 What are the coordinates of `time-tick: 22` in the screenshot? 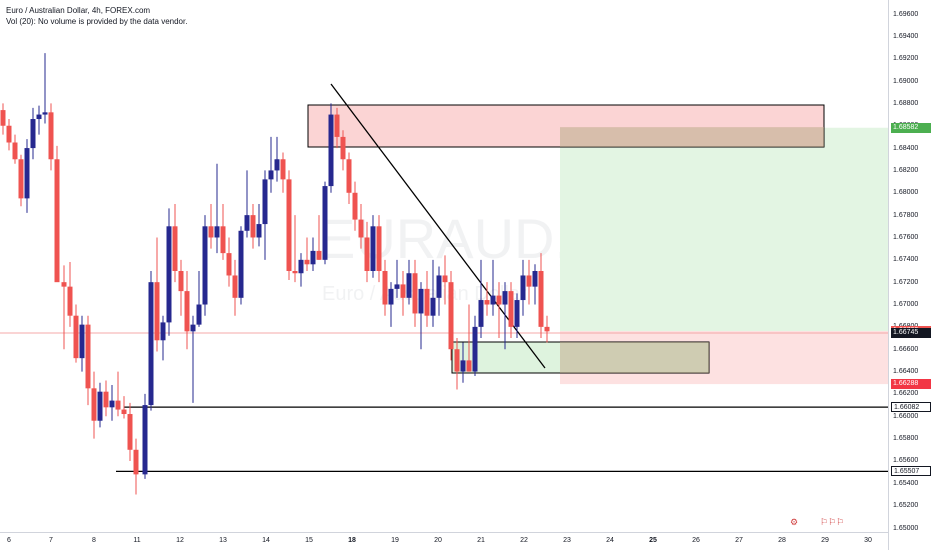 It's located at (524, 540).